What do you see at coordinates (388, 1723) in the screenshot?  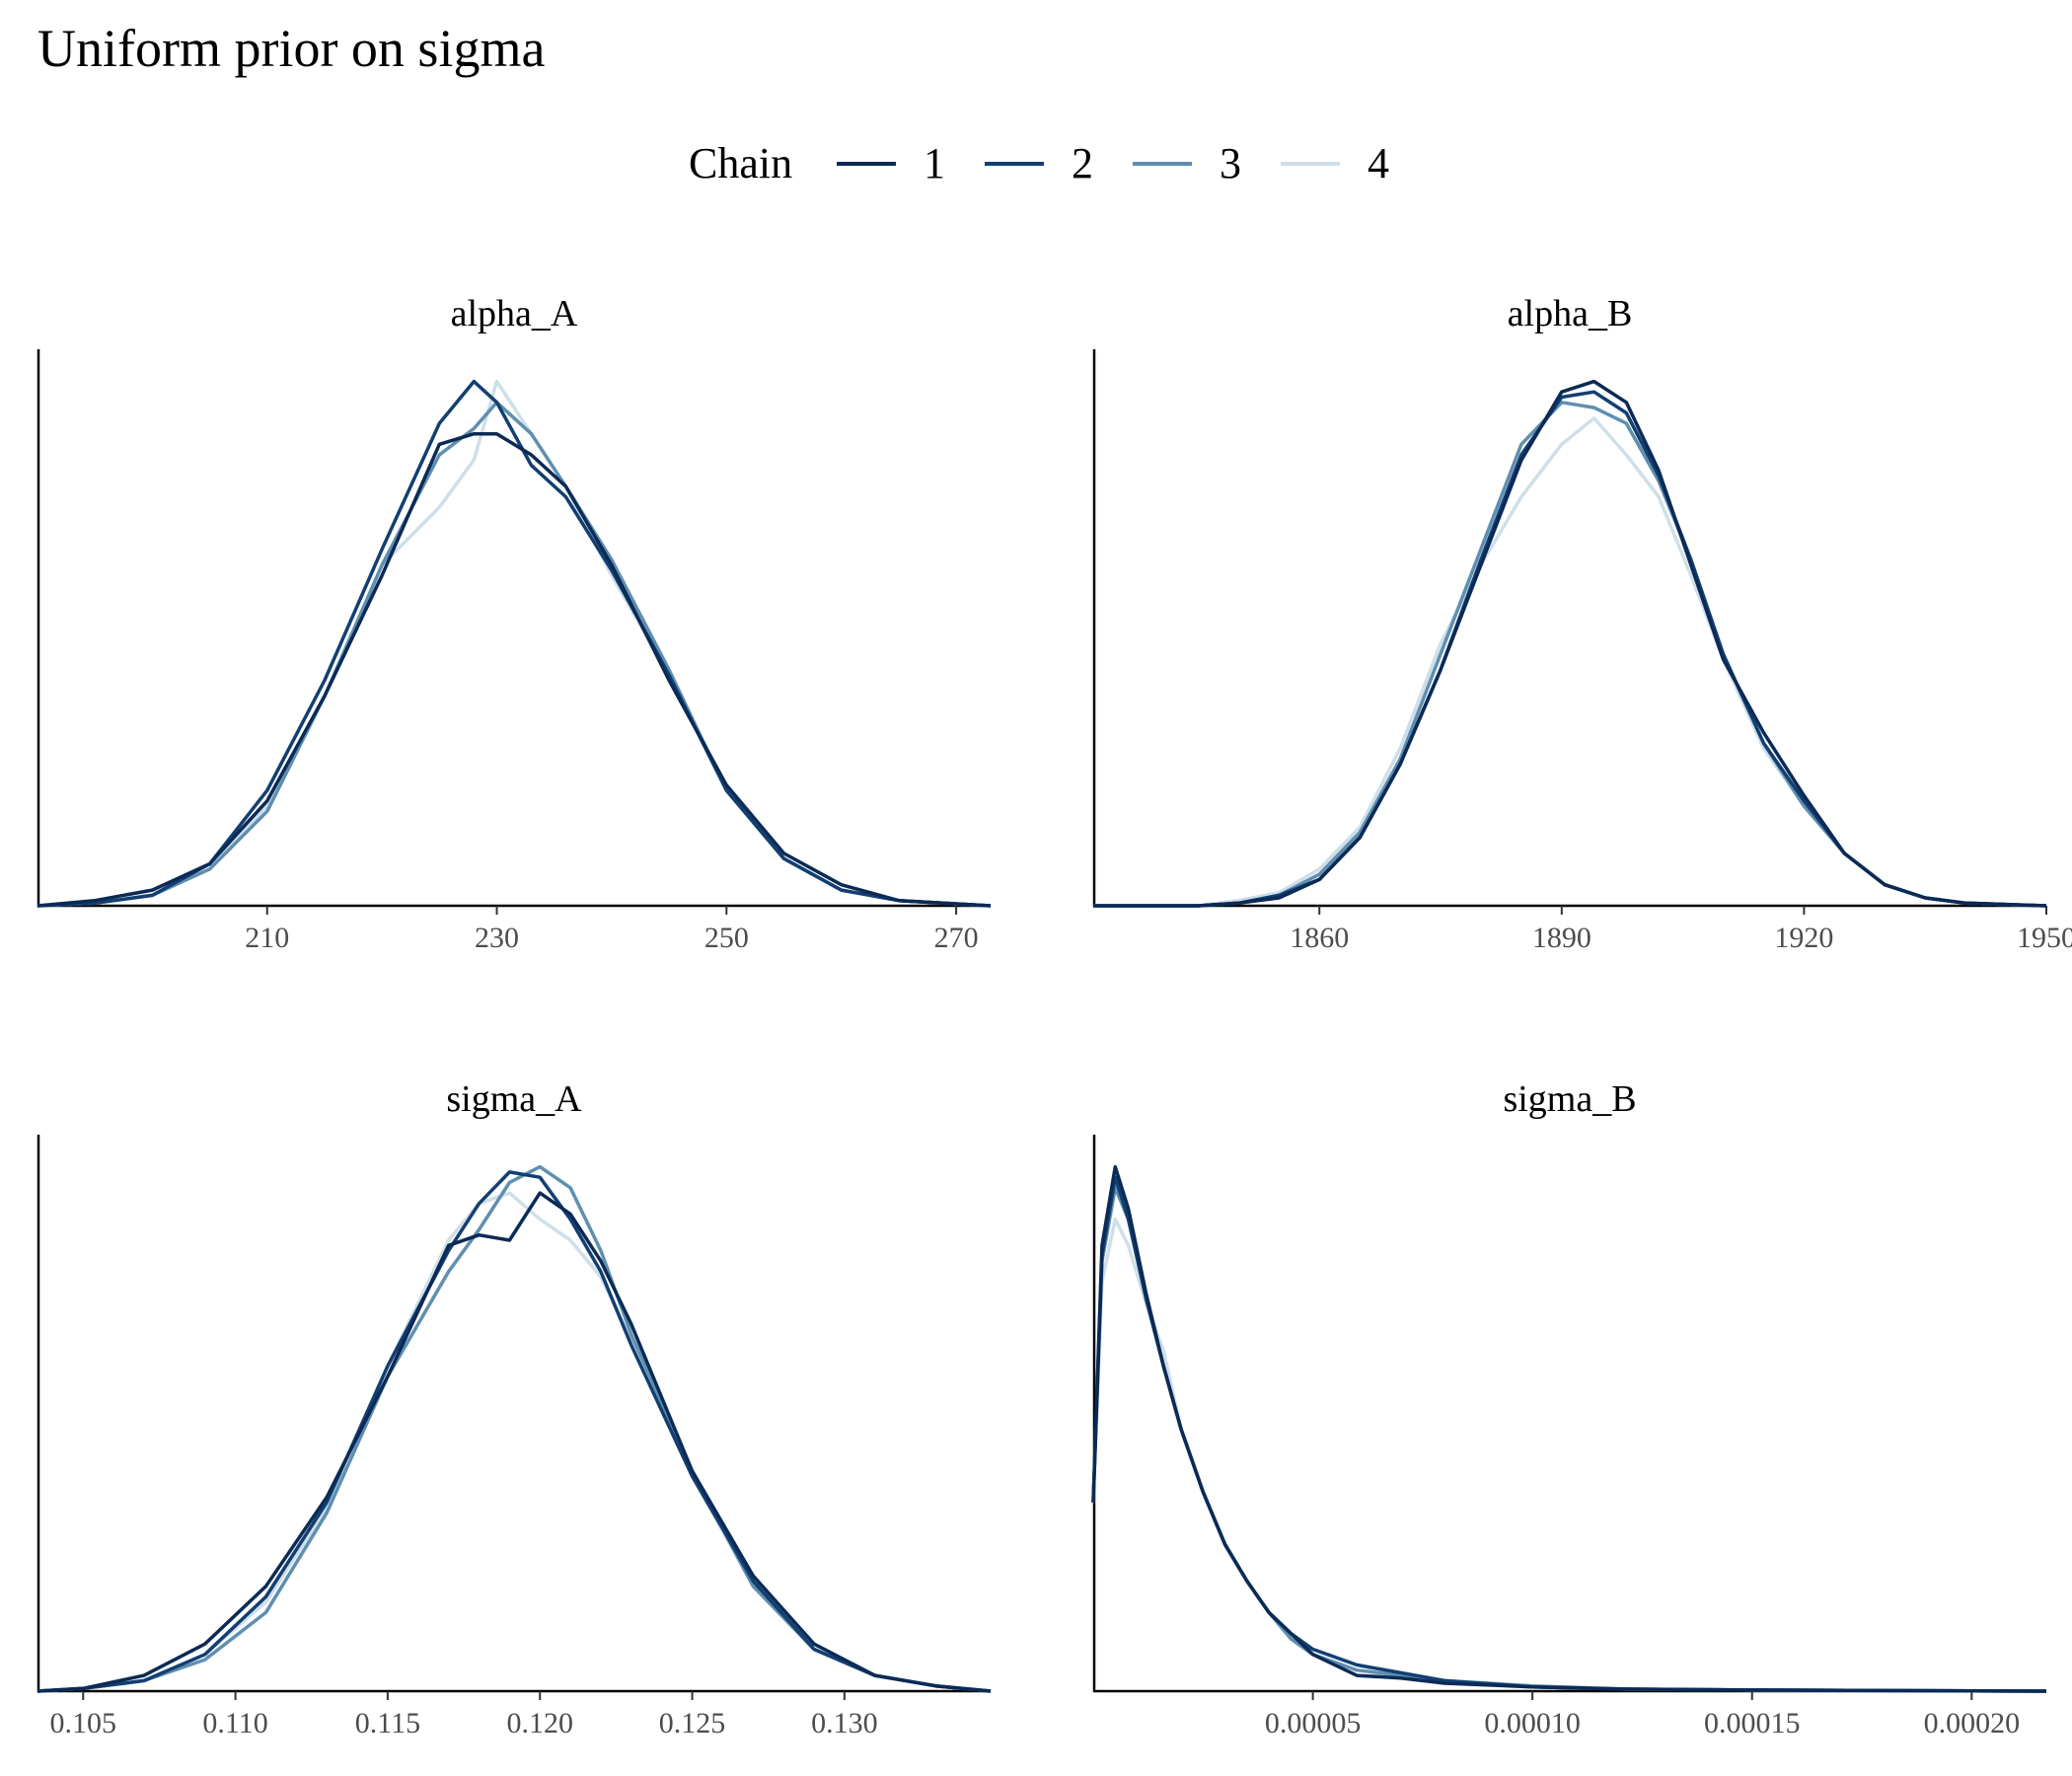 I see `panel-sigma-a-x-tick-label: 0.115` at bounding box center [388, 1723].